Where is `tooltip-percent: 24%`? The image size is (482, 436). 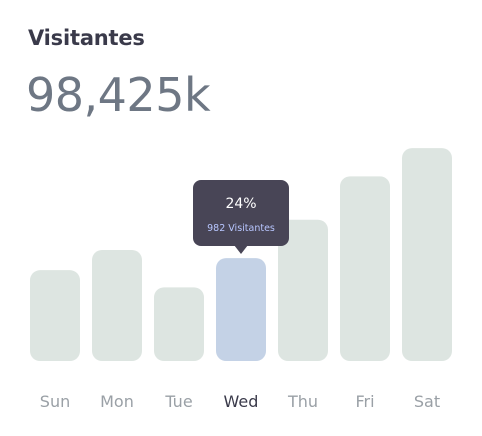
tooltip-percent: 24% is located at coordinates (240, 204).